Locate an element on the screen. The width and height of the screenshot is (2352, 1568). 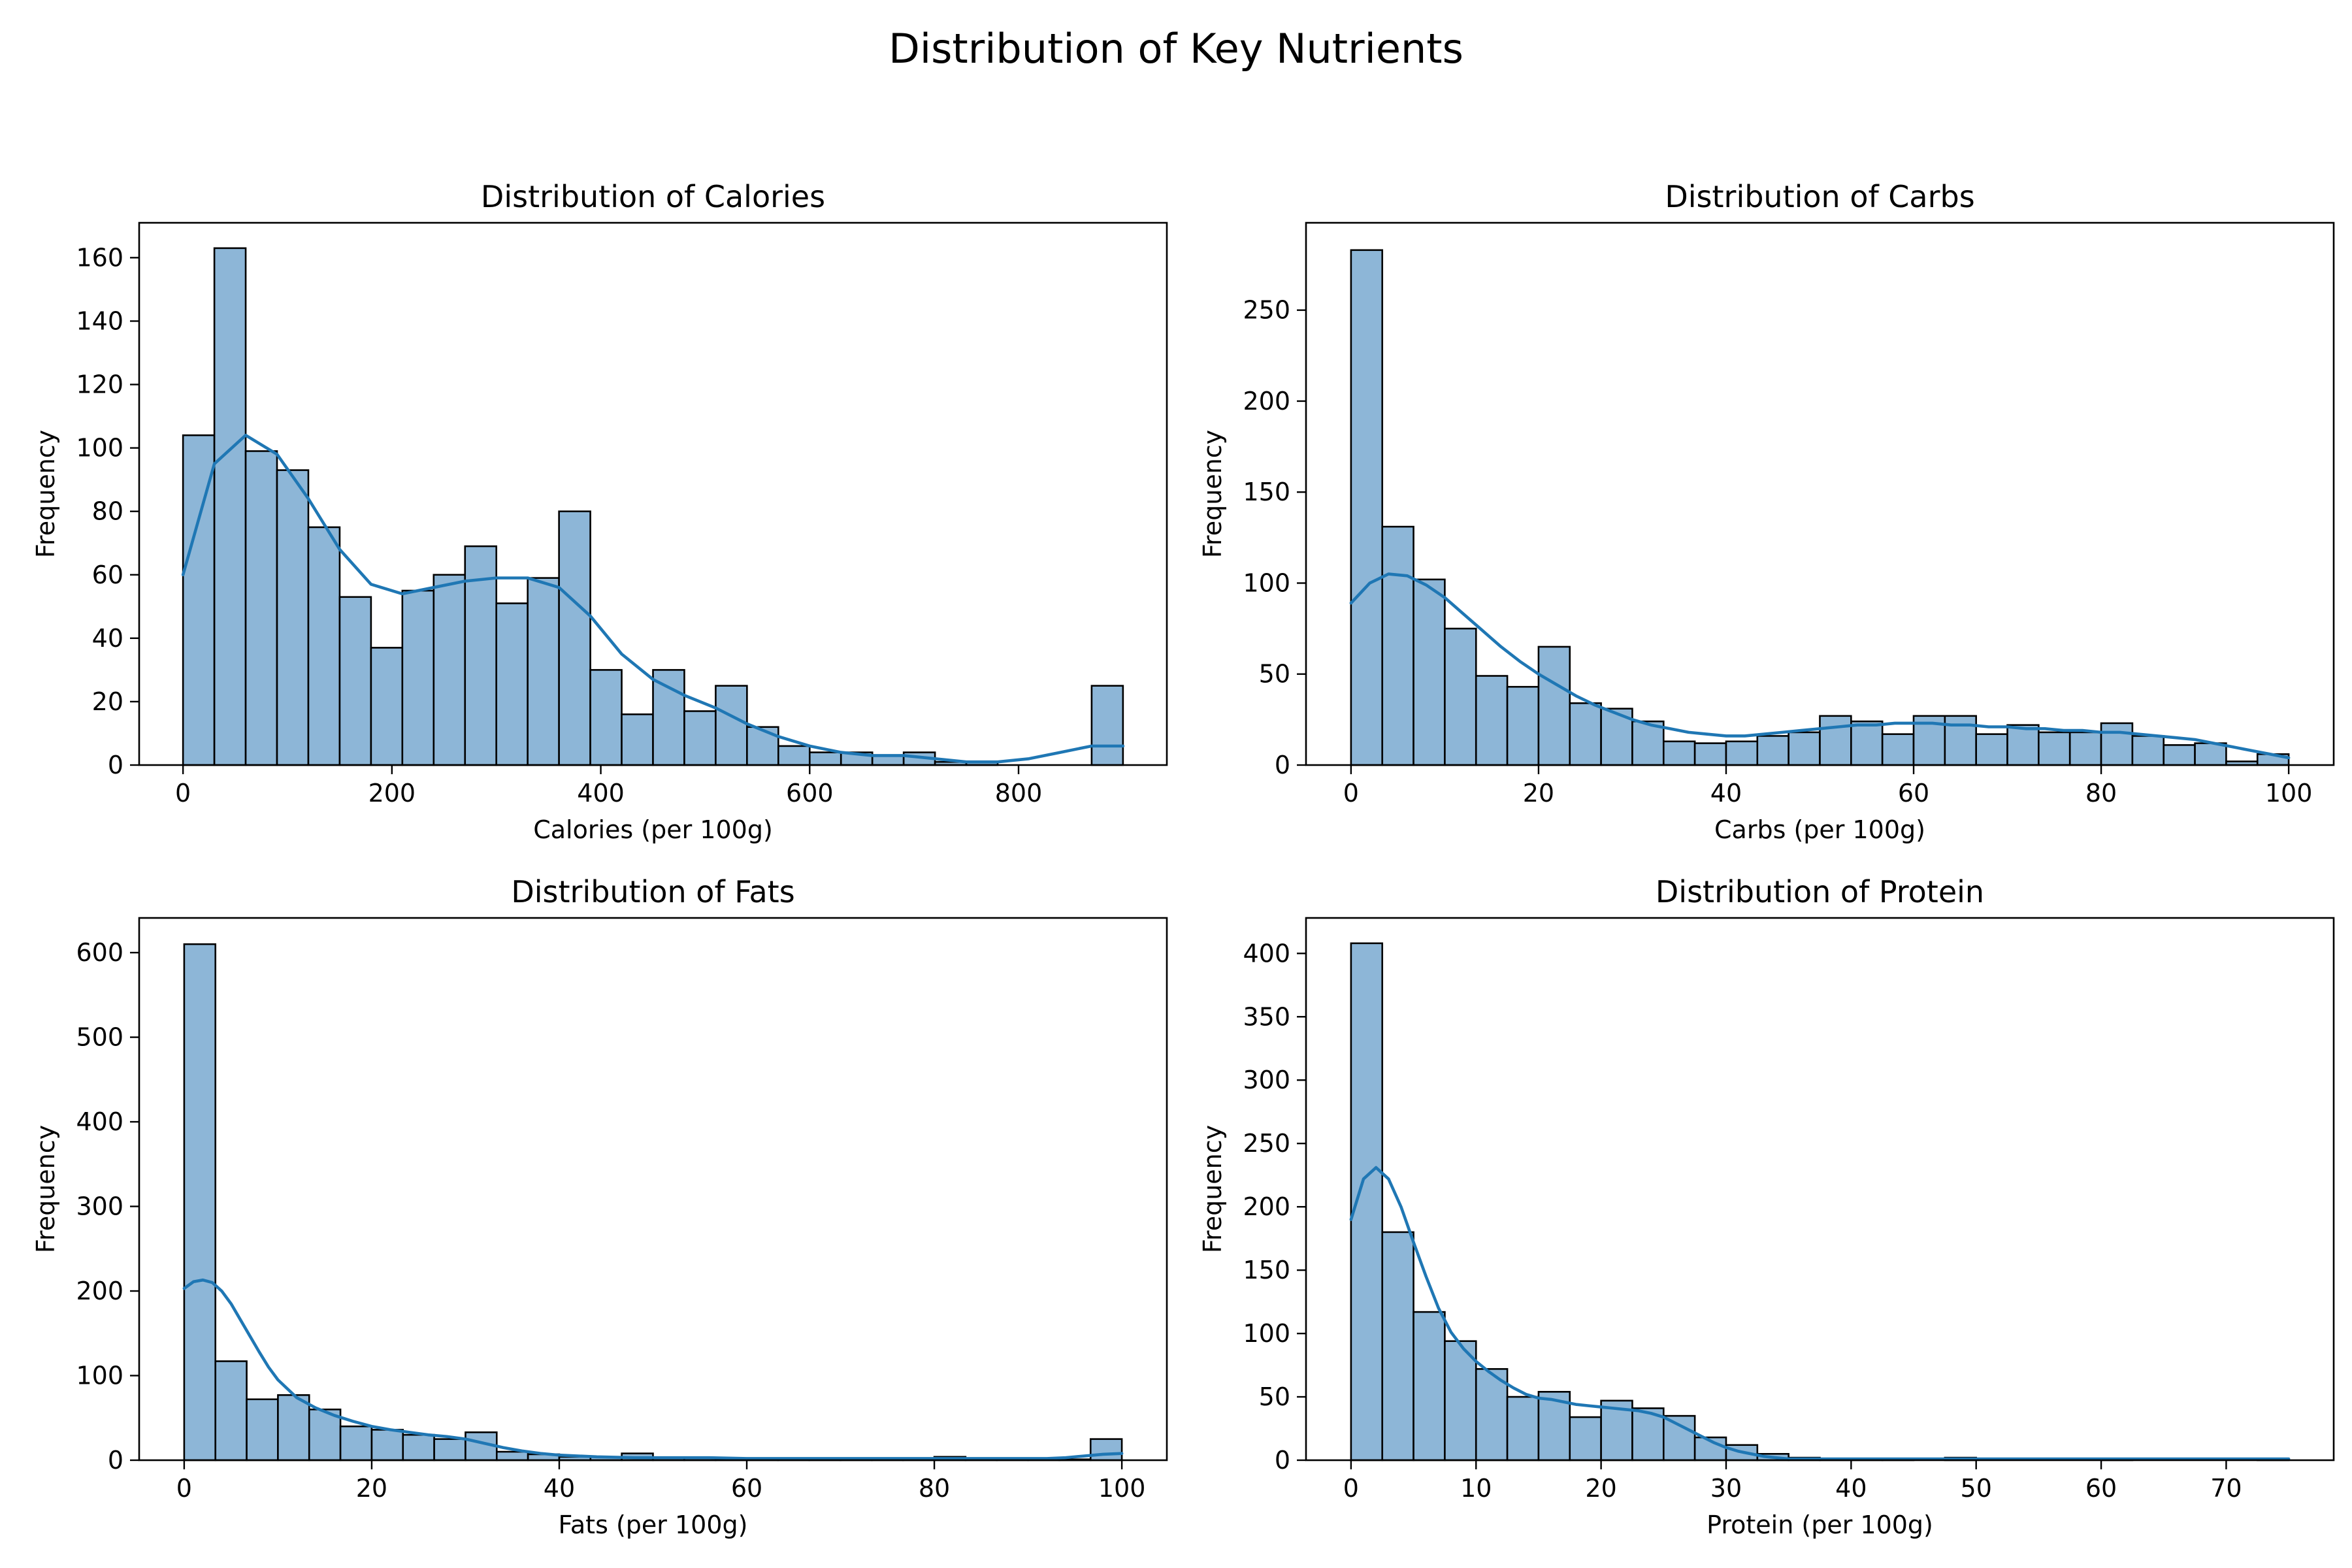
y-tick-label: 20 is located at coordinates (107, 701).